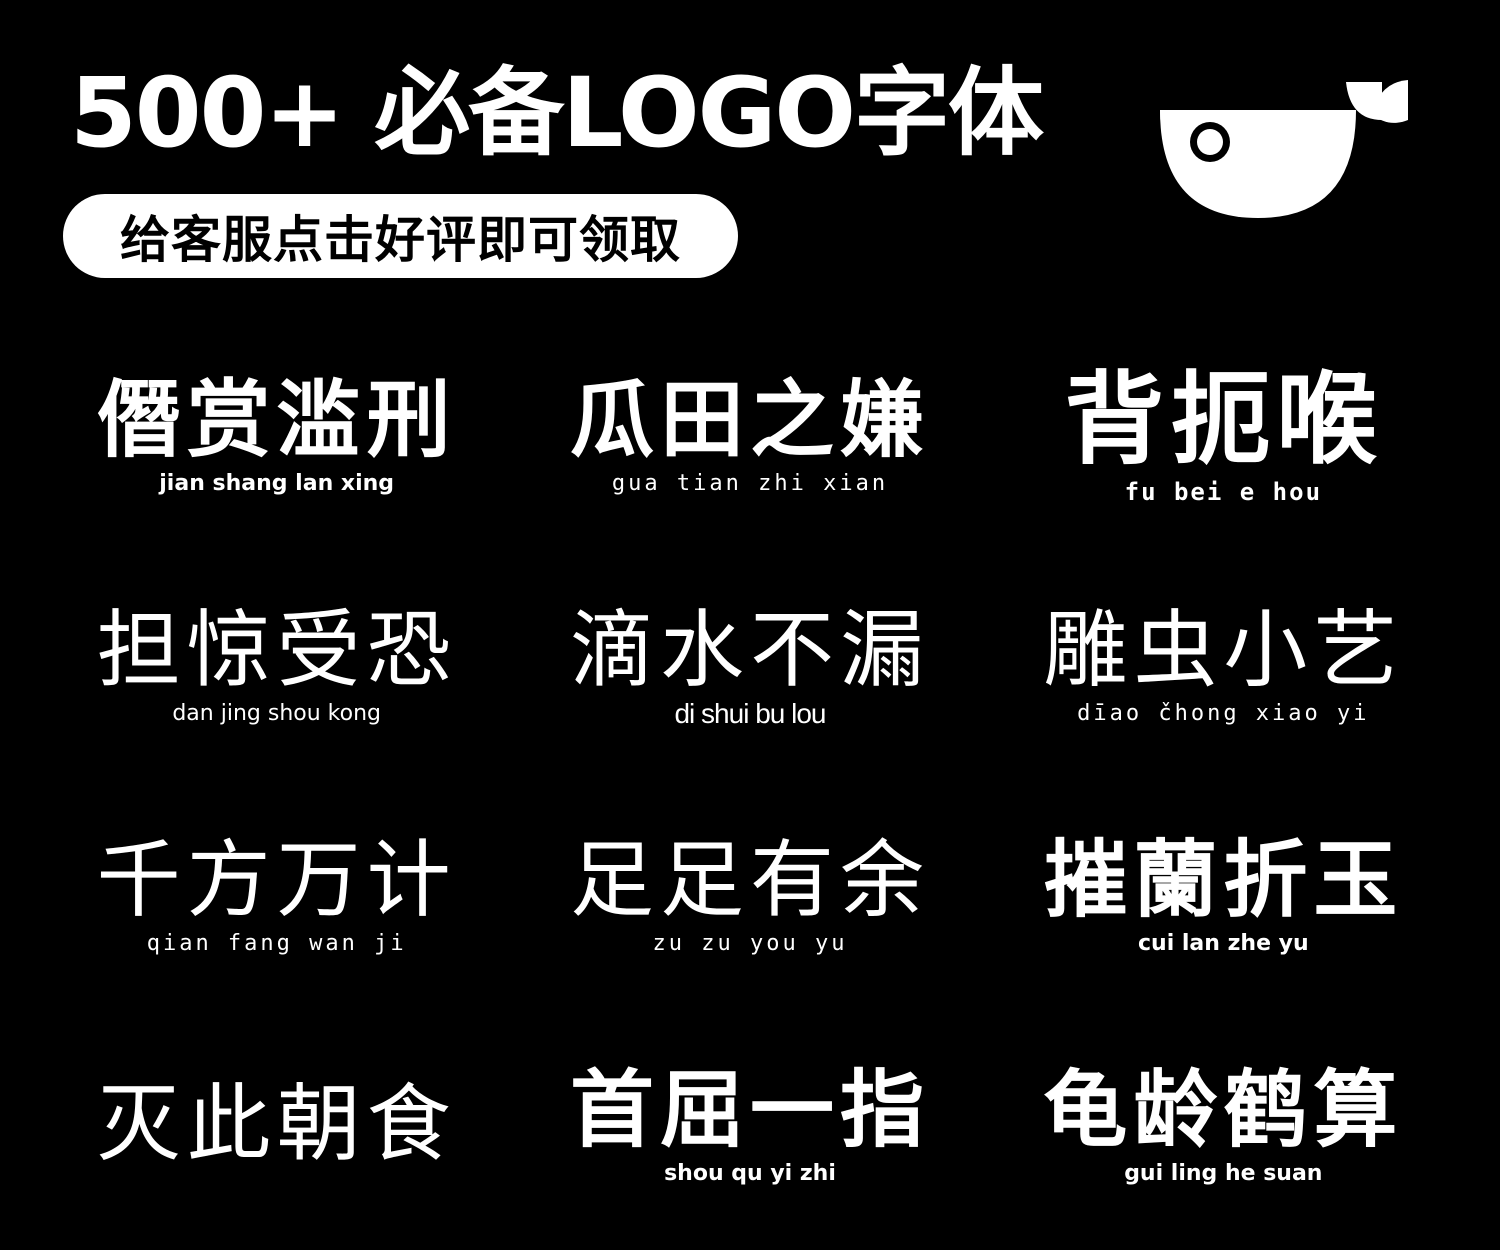 The width and height of the screenshot is (1500, 1250). Describe the element at coordinates (276, 713) in the screenshot. I see `font-sample-pinyin: dan jing shou kong` at that location.